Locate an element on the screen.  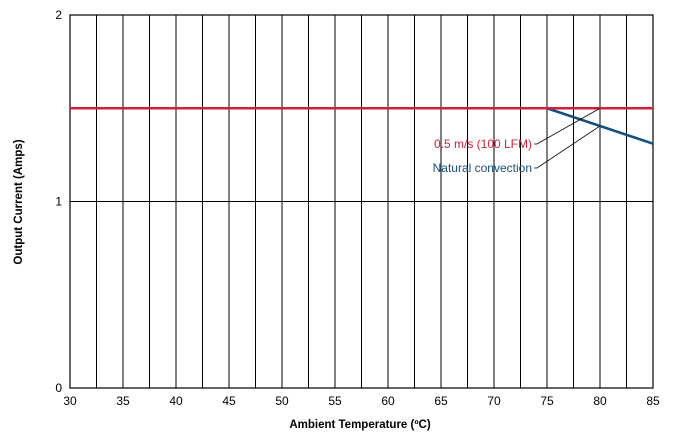
x-tick-label: 85 is located at coordinates (653, 401).